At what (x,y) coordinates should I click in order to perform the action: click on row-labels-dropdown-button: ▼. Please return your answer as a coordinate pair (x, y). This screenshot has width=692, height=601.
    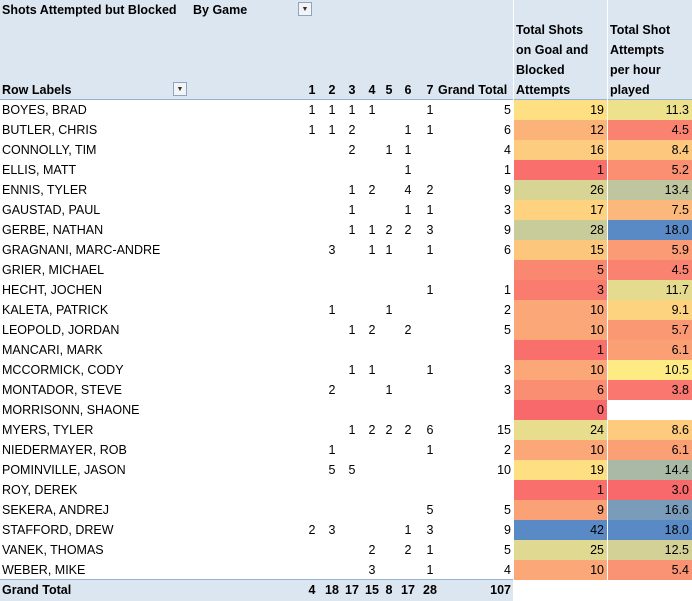
    Looking at the image, I should click on (180, 89).